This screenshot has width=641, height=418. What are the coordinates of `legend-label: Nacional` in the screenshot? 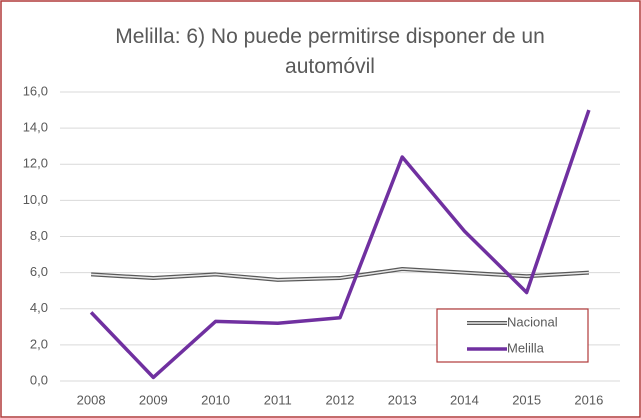 It's located at (532, 321).